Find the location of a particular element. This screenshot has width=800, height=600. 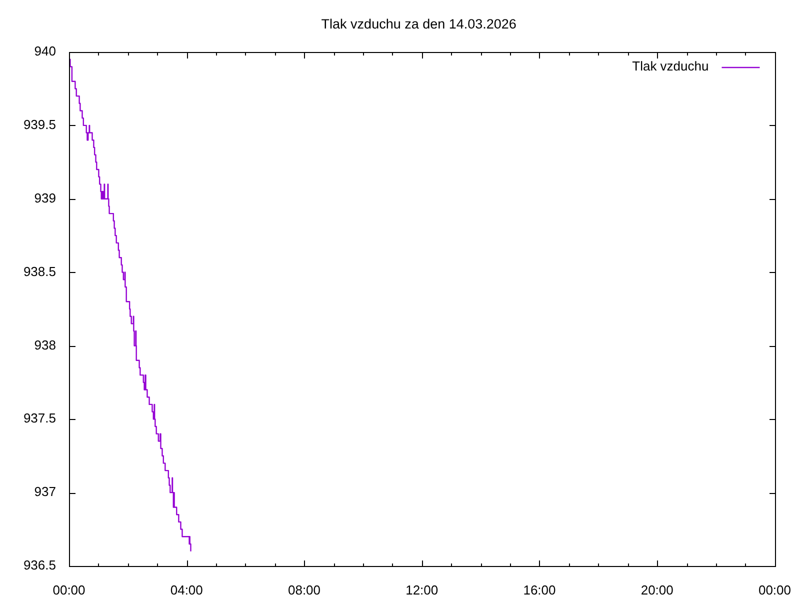

y-tick-label: 936.5 is located at coordinates (39, 565).